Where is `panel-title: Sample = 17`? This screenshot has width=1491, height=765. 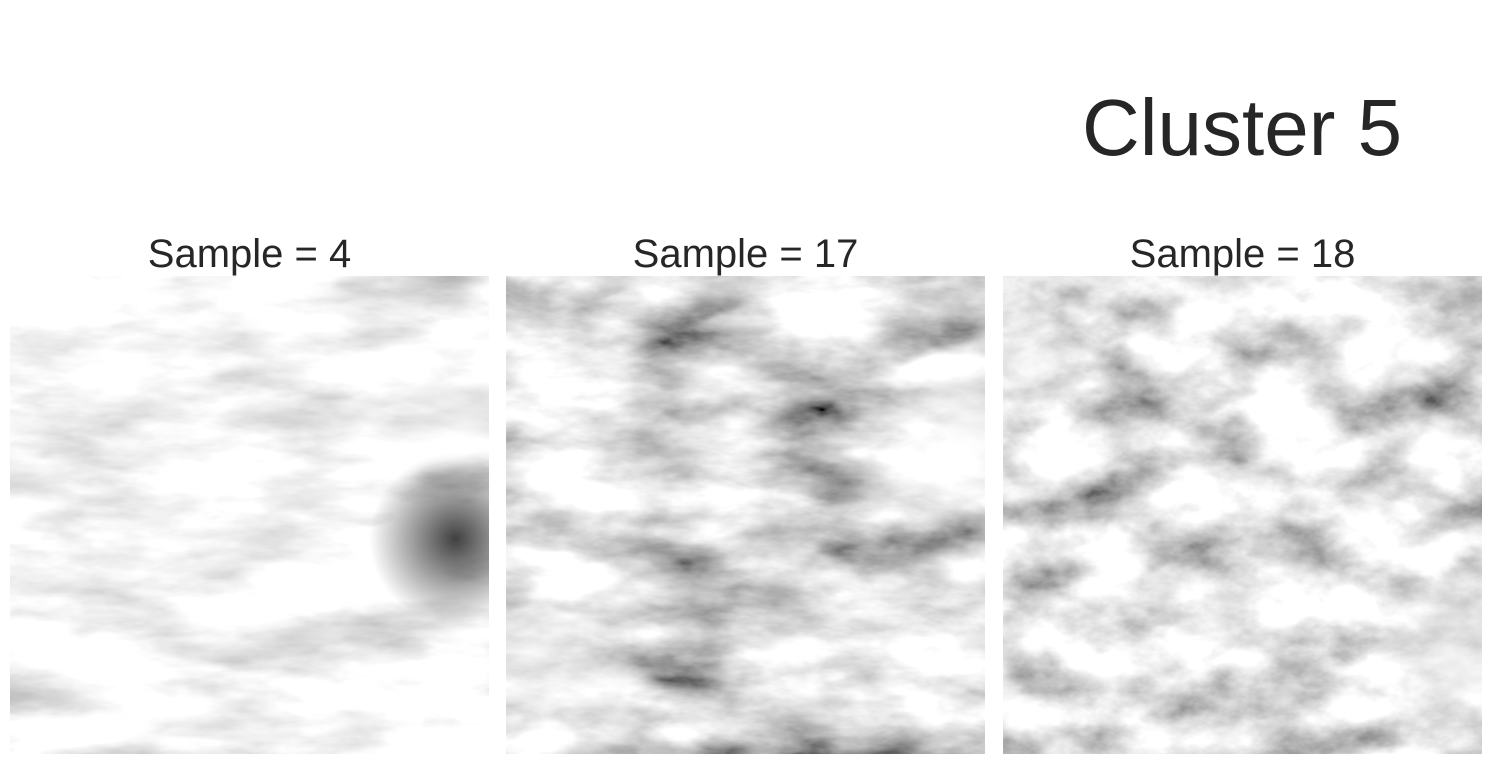
panel-title: Sample = 17 is located at coordinates (745, 254).